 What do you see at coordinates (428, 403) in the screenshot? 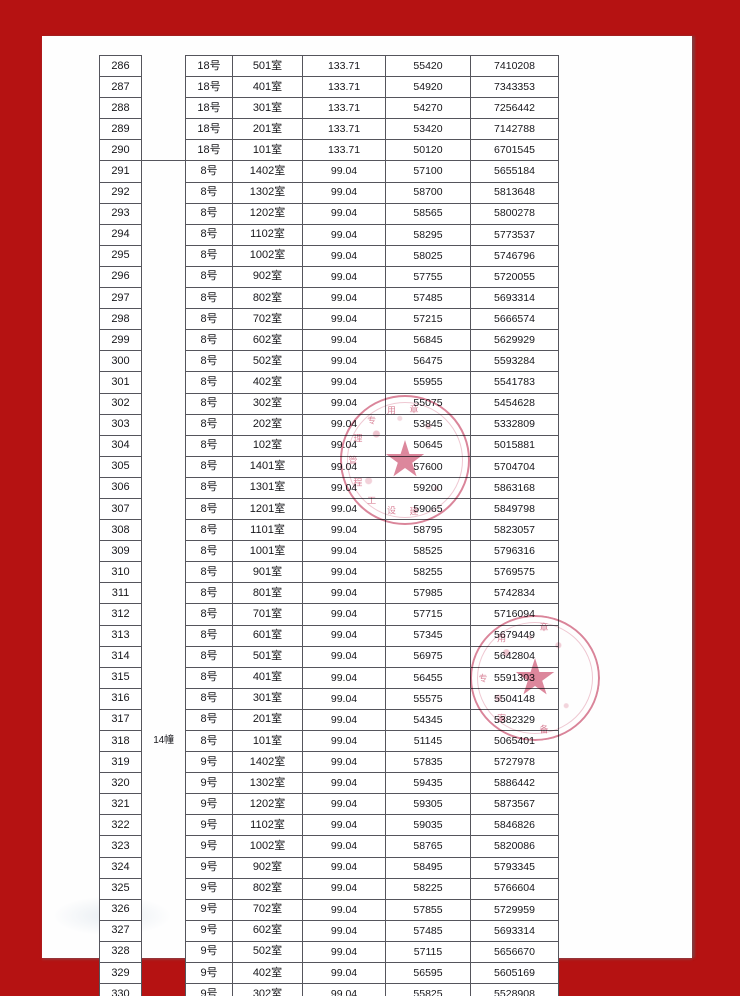
I see `unit-price-cell: 55075` at bounding box center [428, 403].